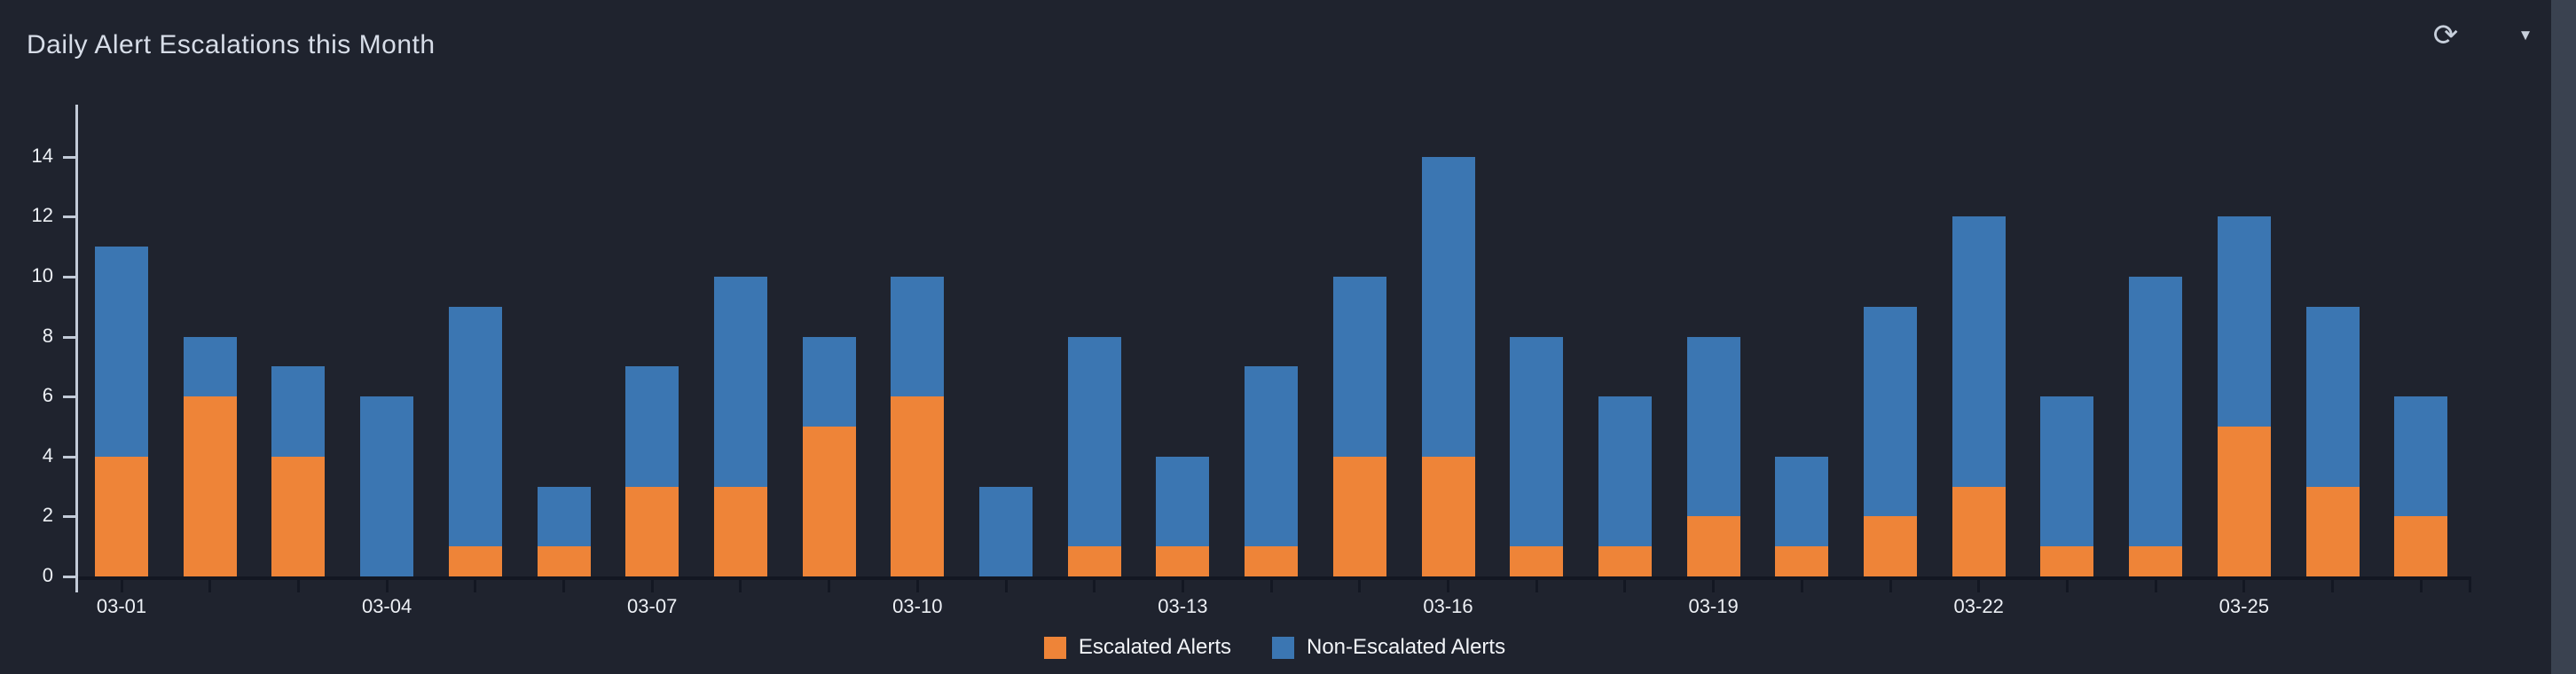 The width and height of the screenshot is (2576, 674). What do you see at coordinates (1054, 648) in the screenshot?
I see `escalated-swatch-icon` at bounding box center [1054, 648].